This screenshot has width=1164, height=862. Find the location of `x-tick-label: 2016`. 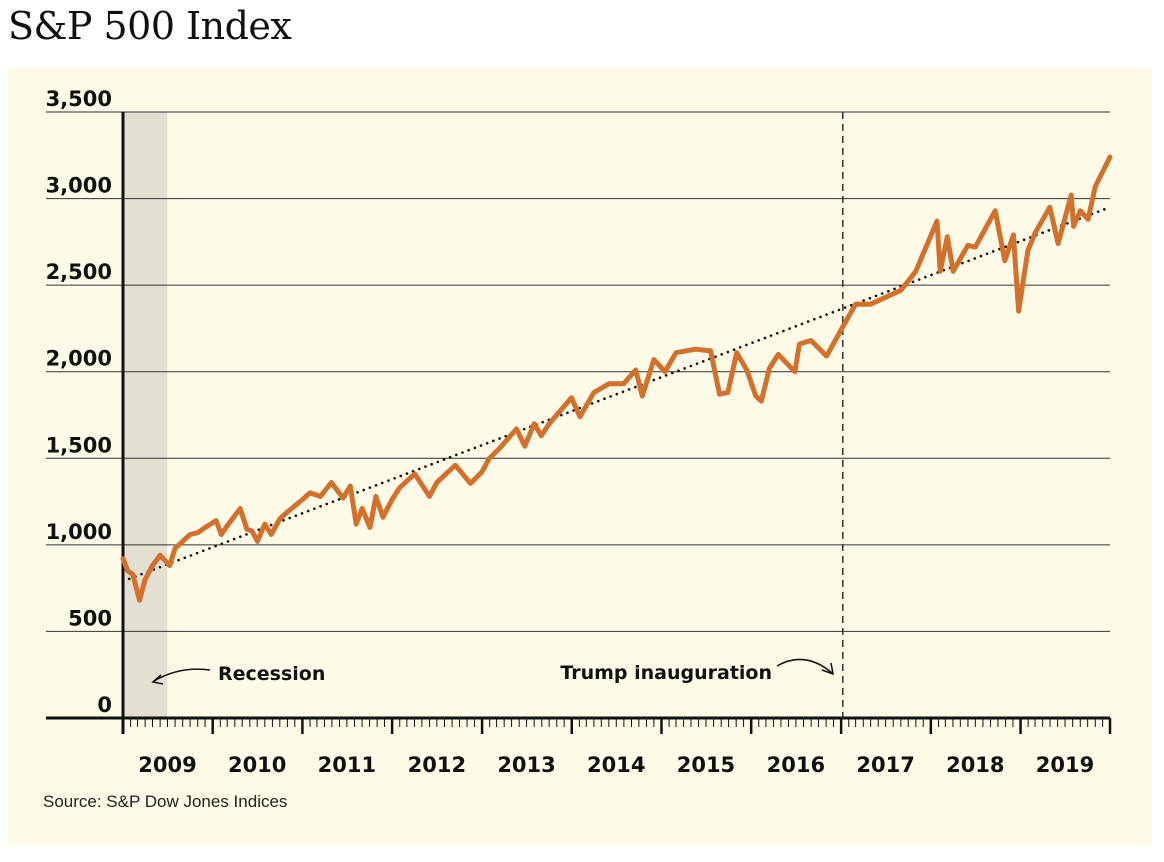

x-tick-label: 2016 is located at coordinates (796, 765).